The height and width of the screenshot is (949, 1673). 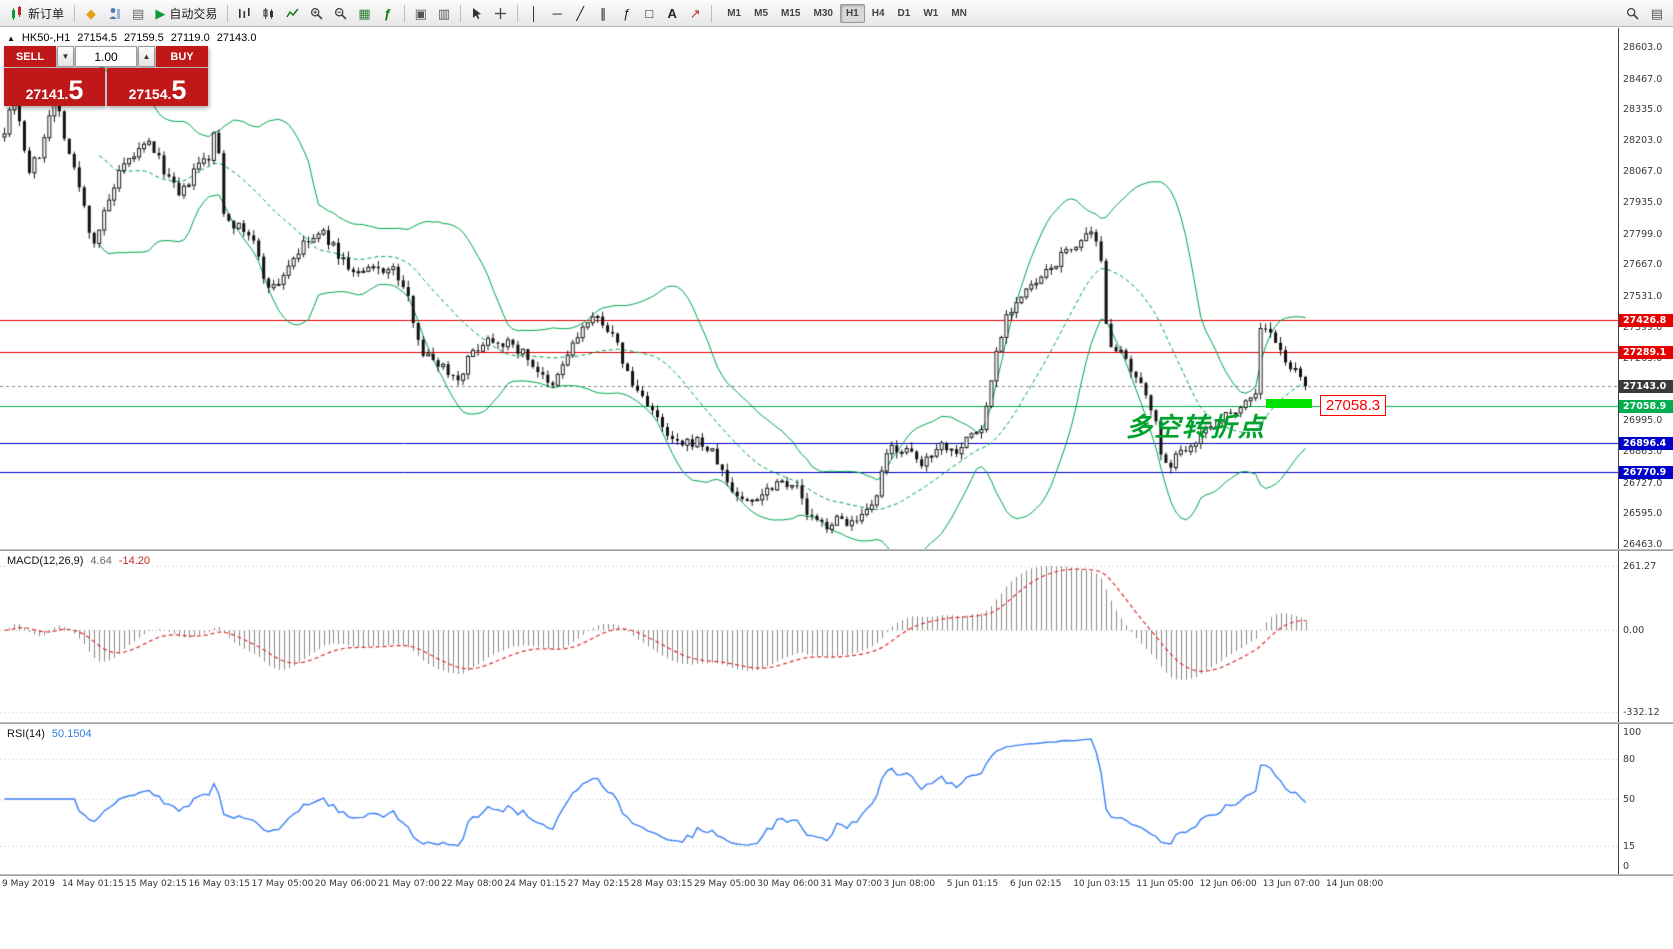 What do you see at coordinates (649, 13) in the screenshot?
I see `shapes-tool-button: □` at bounding box center [649, 13].